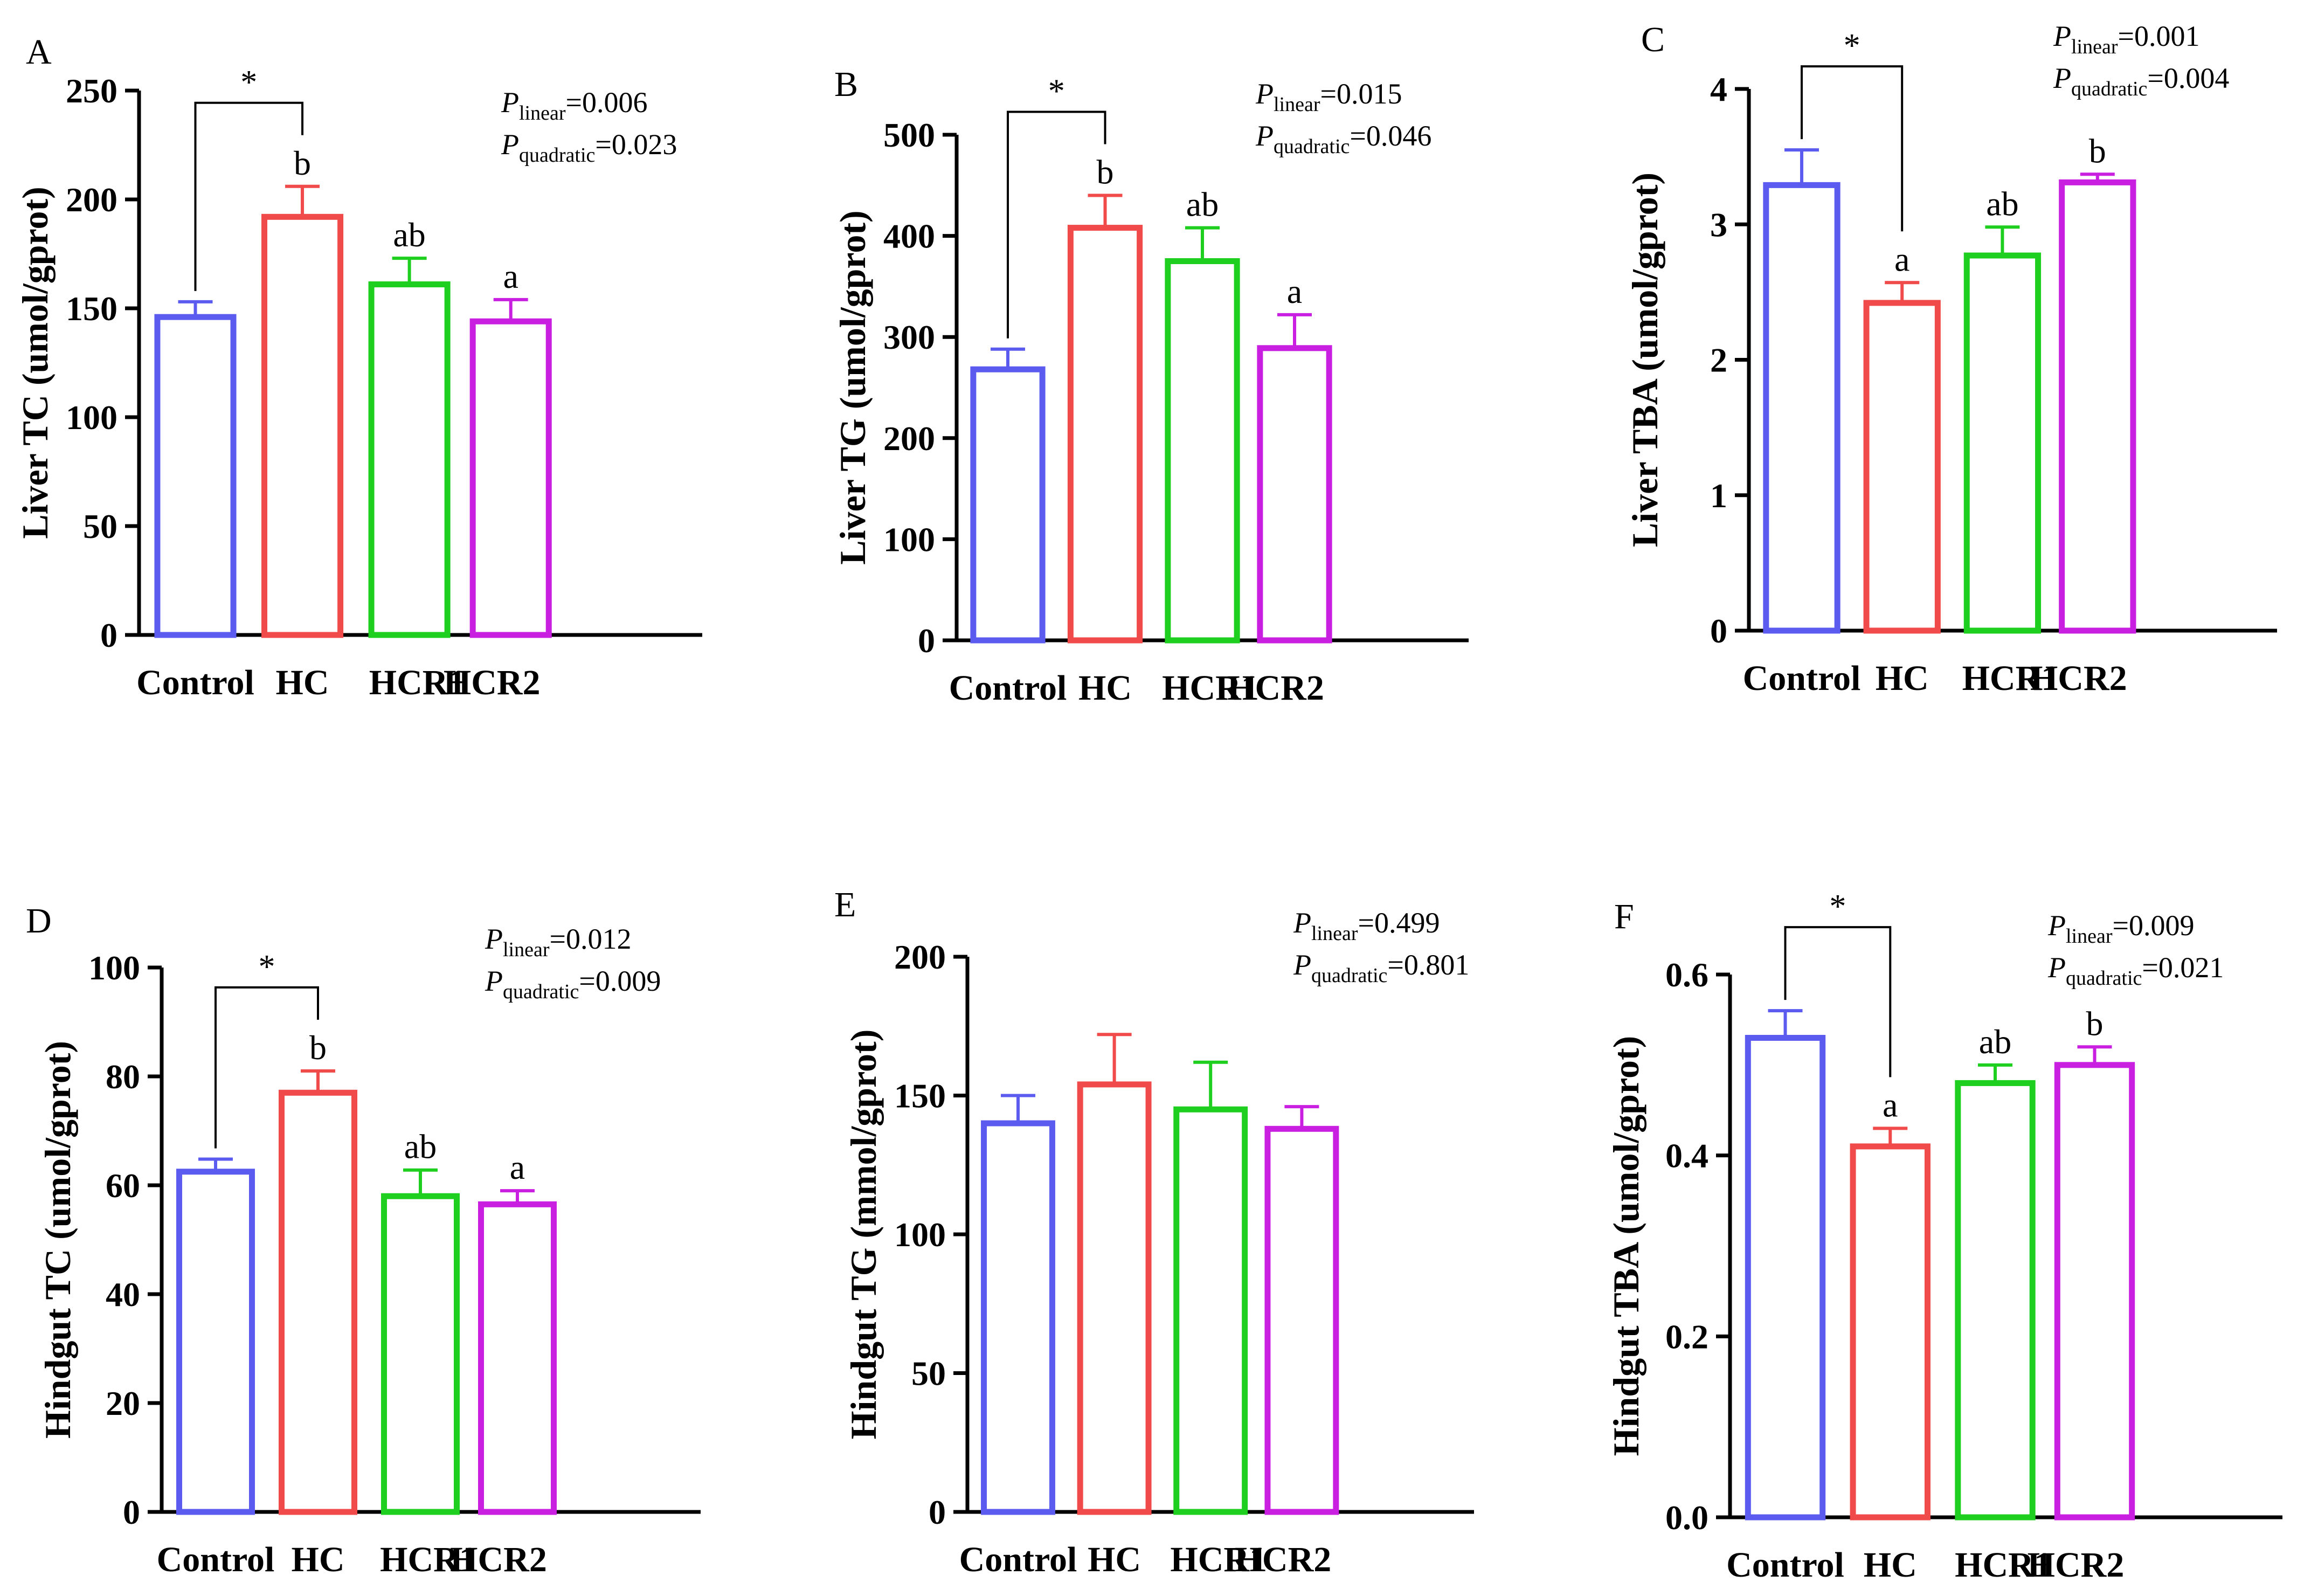 This screenshot has height=1596, width=2304. Describe the element at coordinates (1381, 968) in the screenshot. I see `p-quadratic: Pquadratic=0.801` at that location.